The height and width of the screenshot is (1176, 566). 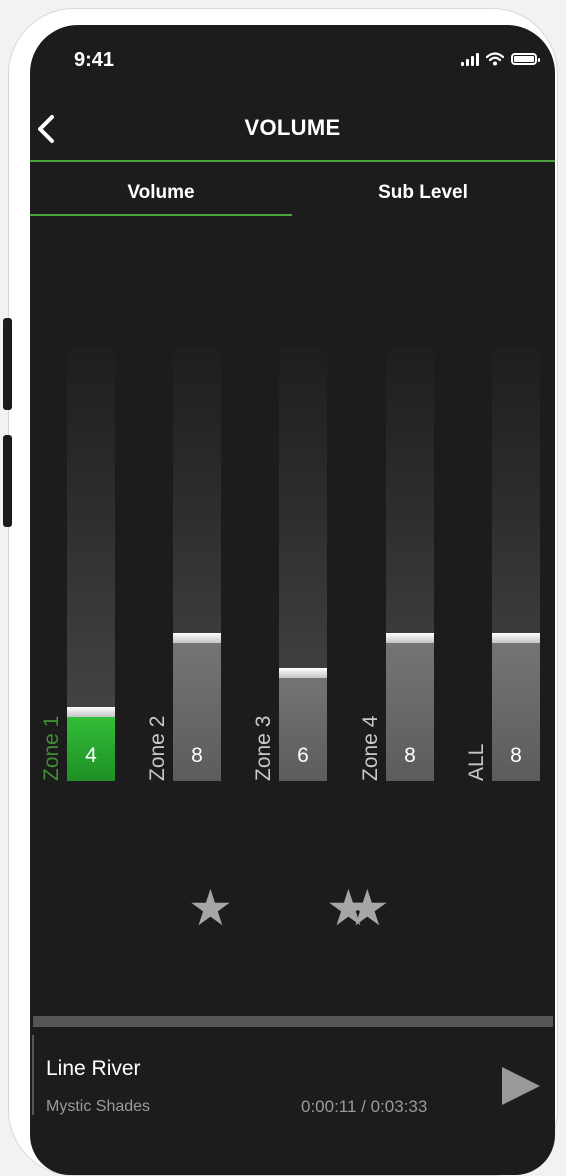 What do you see at coordinates (98, 1106) in the screenshot?
I see `artist-name: Mystic Shades` at bounding box center [98, 1106].